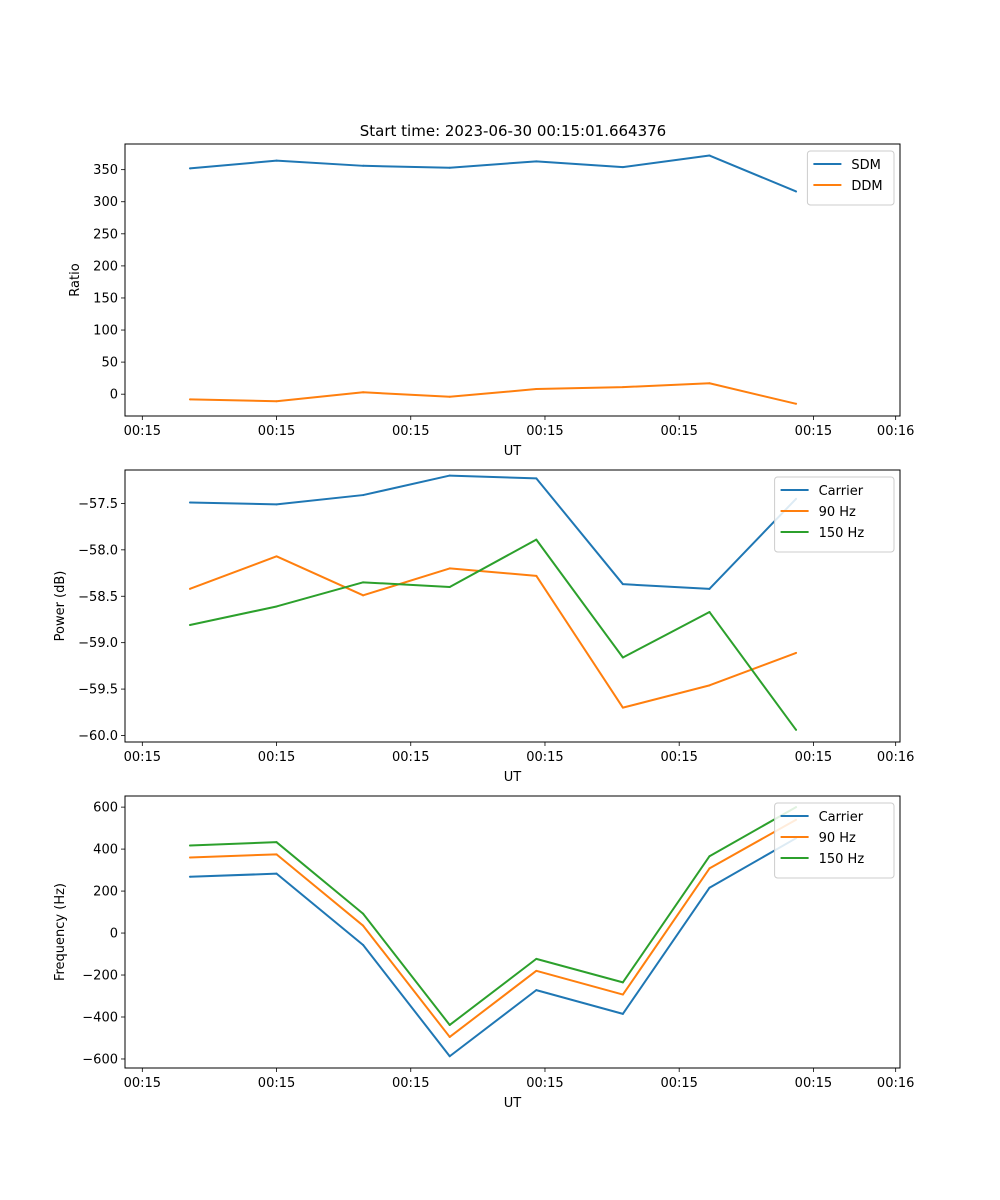 Image resolution: width=1000 pixels, height=1200 pixels. What do you see at coordinates (105, 170) in the screenshot?
I see `y-tick-label: 350` at bounding box center [105, 170].